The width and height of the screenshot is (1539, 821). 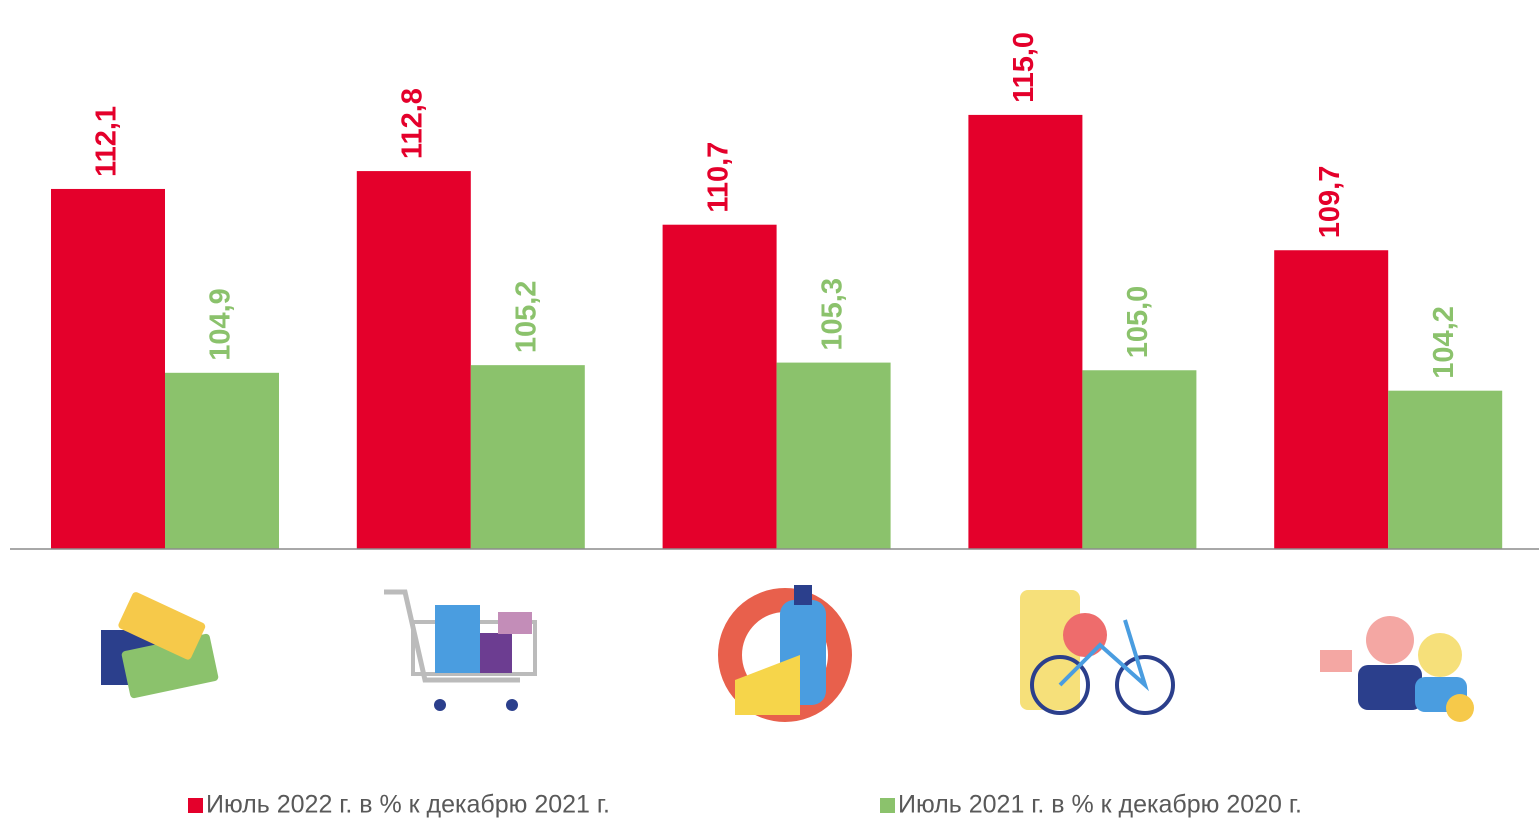 What do you see at coordinates (160, 645) in the screenshot?
I see `icon-tags` at bounding box center [160, 645].